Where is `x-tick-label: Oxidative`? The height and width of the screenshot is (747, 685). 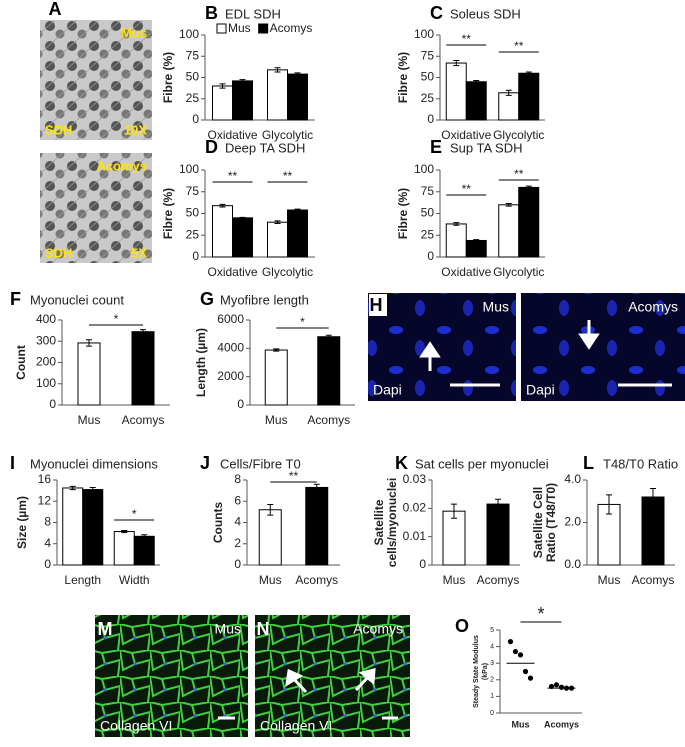 x-tick-label: Oxidative is located at coordinates (232, 135).